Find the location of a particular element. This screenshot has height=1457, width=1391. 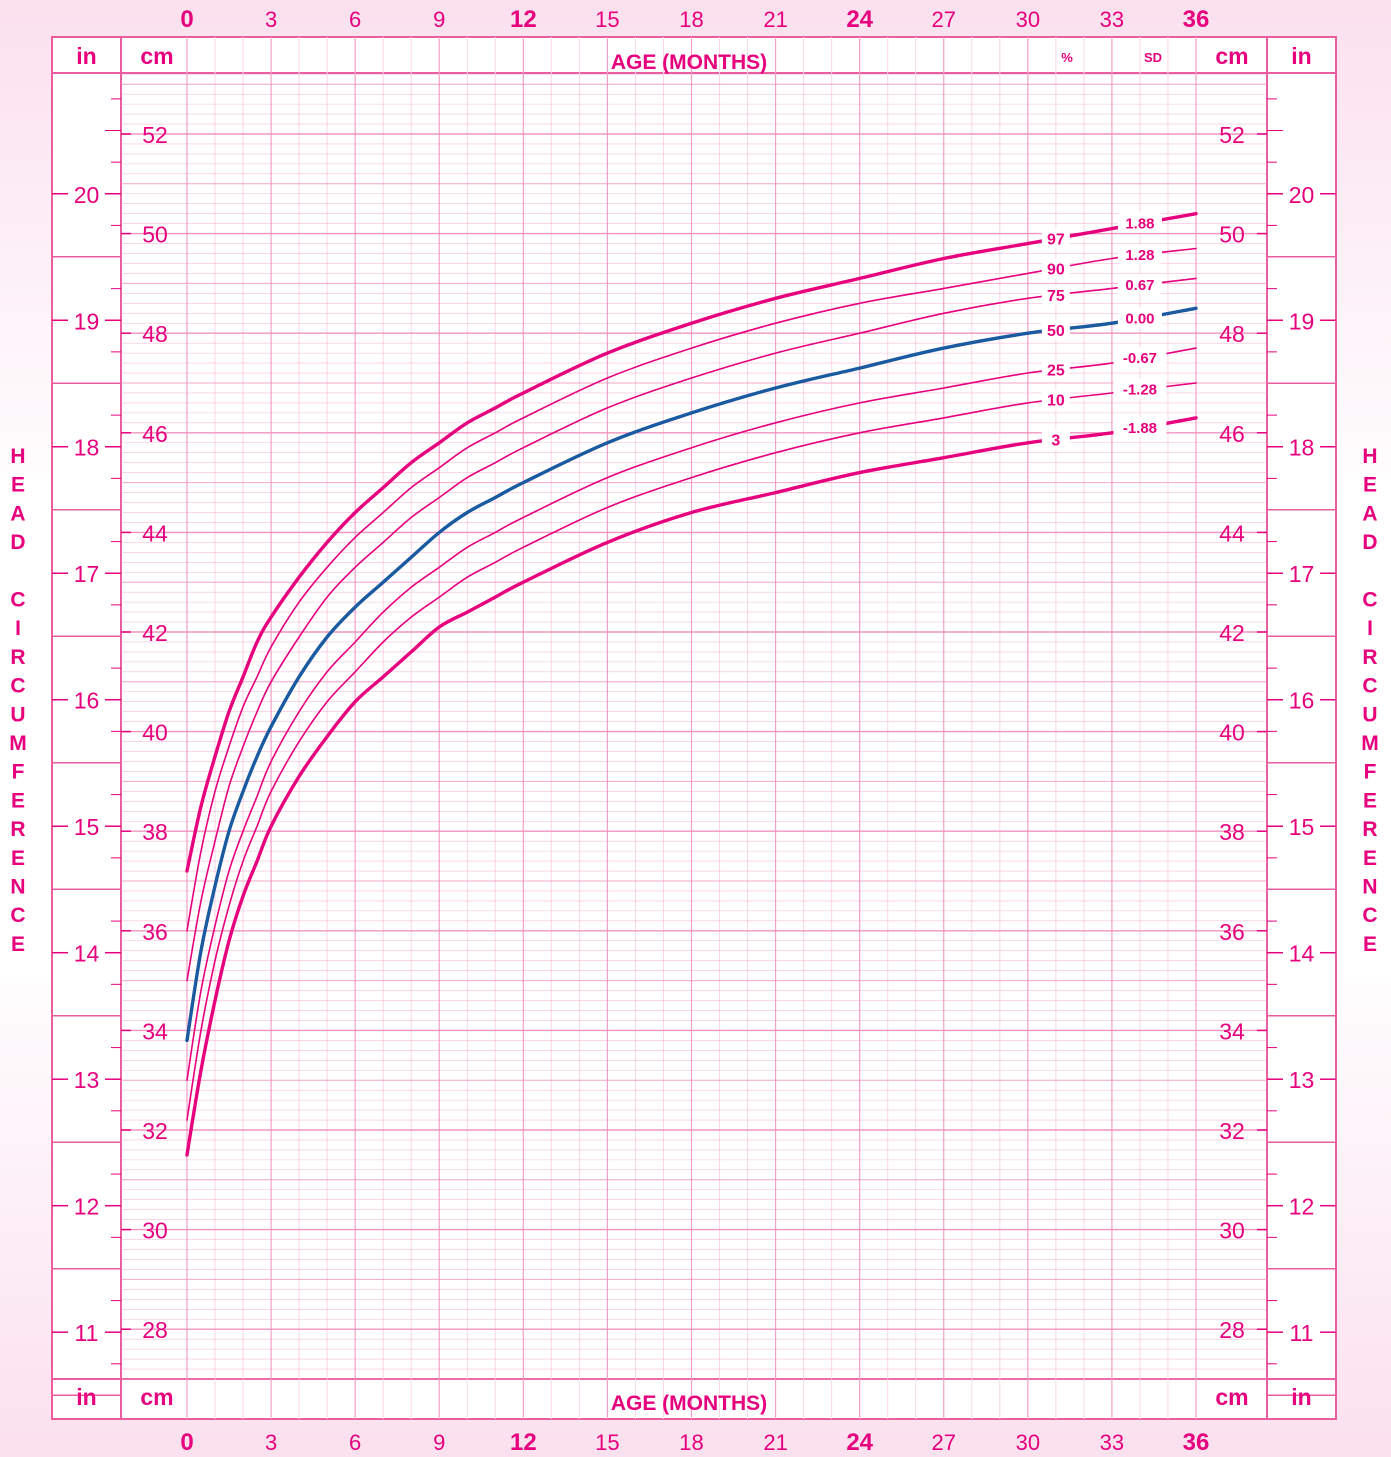

footer-cm-left: cm is located at coordinates (156, 1397).